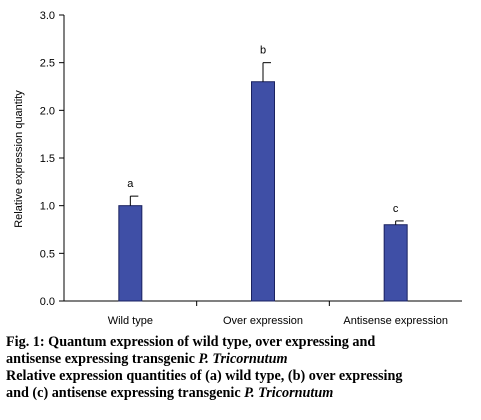 Image resolution: width=481 pixels, height=420 pixels. Describe the element at coordinates (130, 321) in the screenshot. I see `x-tick-label: Wild type` at that location.